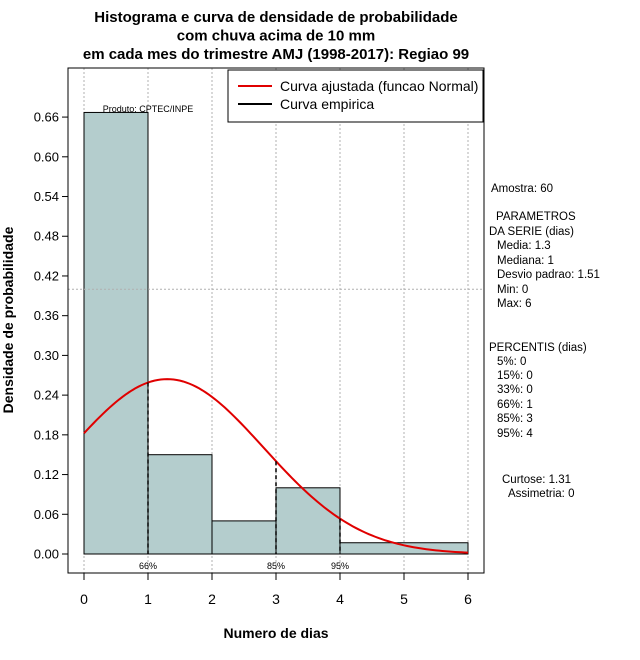 The width and height of the screenshot is (640, 660). What do you see at coordinates (46, 315) in the screenshot?
I see `y-tick-label: 0.36` at bounding box center [46, 315].